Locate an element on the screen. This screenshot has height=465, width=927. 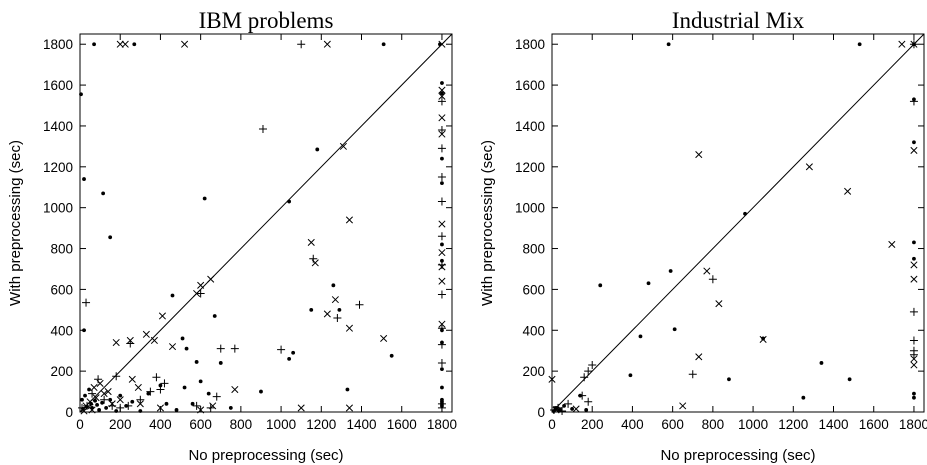
y-tick-label: 600 is located at coordinates (533, 289).